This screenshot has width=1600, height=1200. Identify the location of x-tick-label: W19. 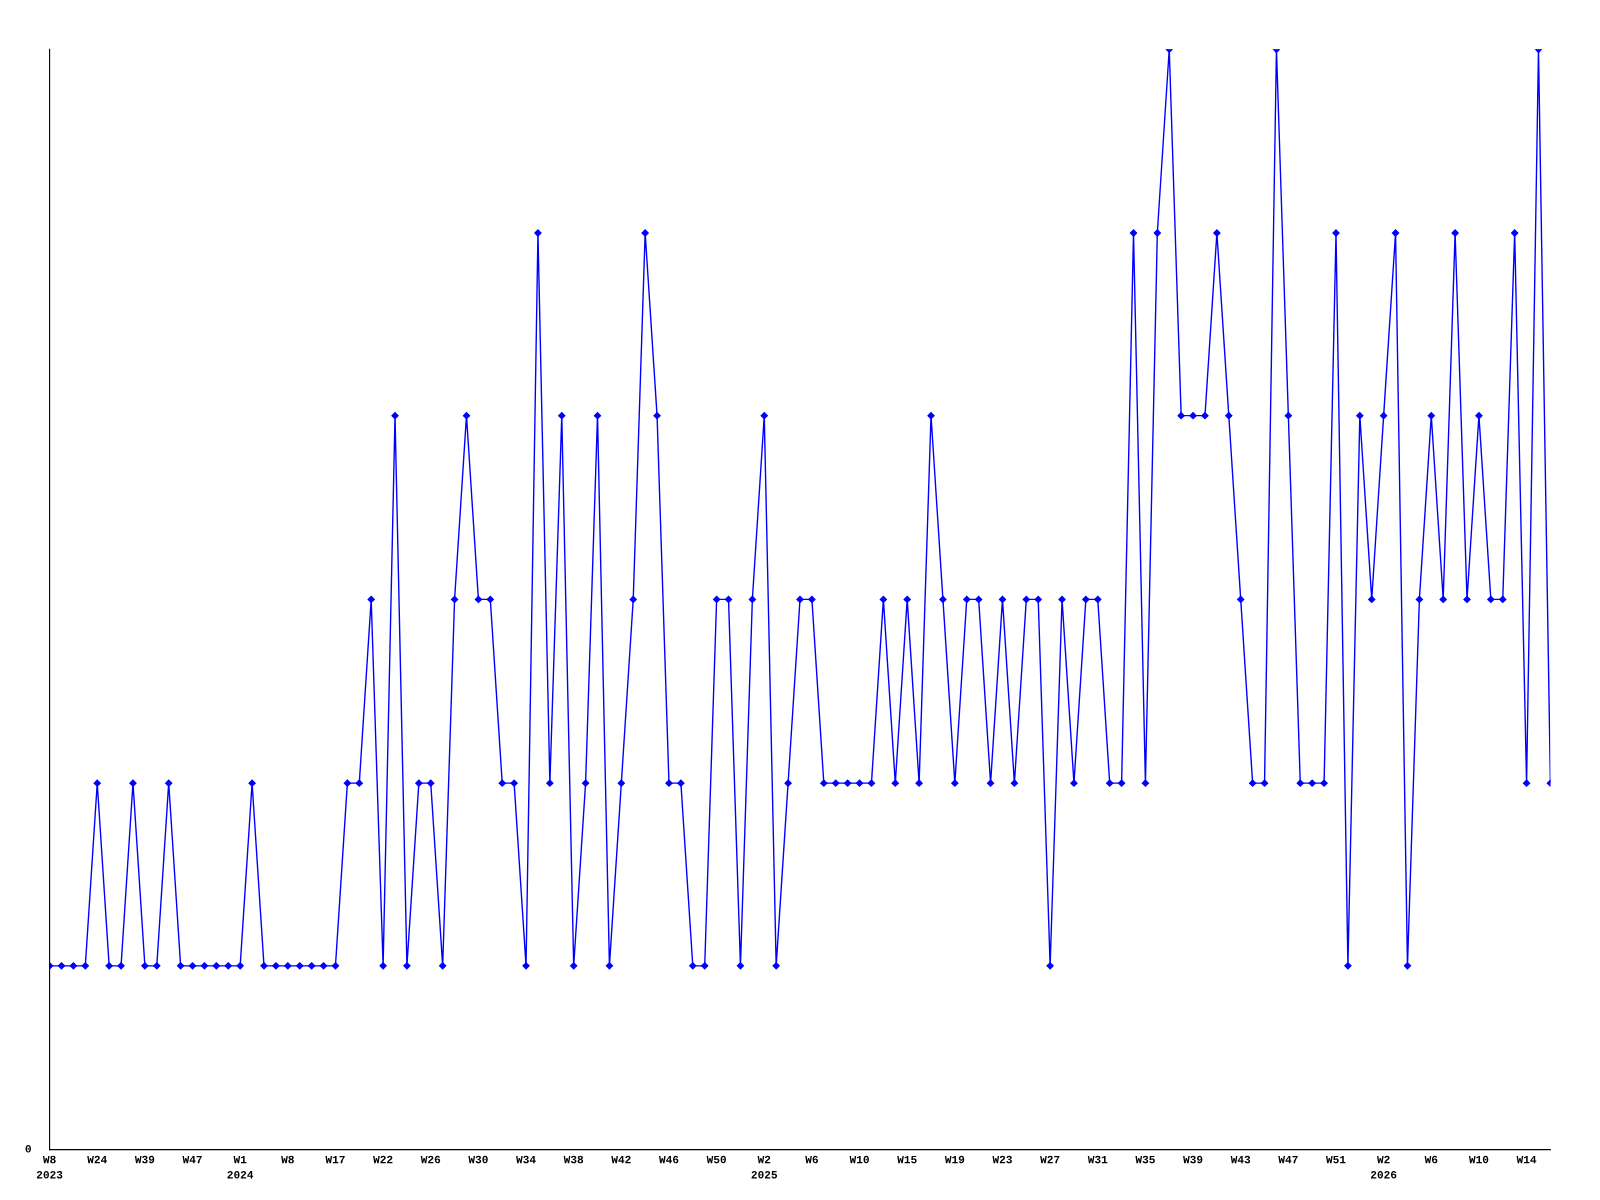
(954, 1159).